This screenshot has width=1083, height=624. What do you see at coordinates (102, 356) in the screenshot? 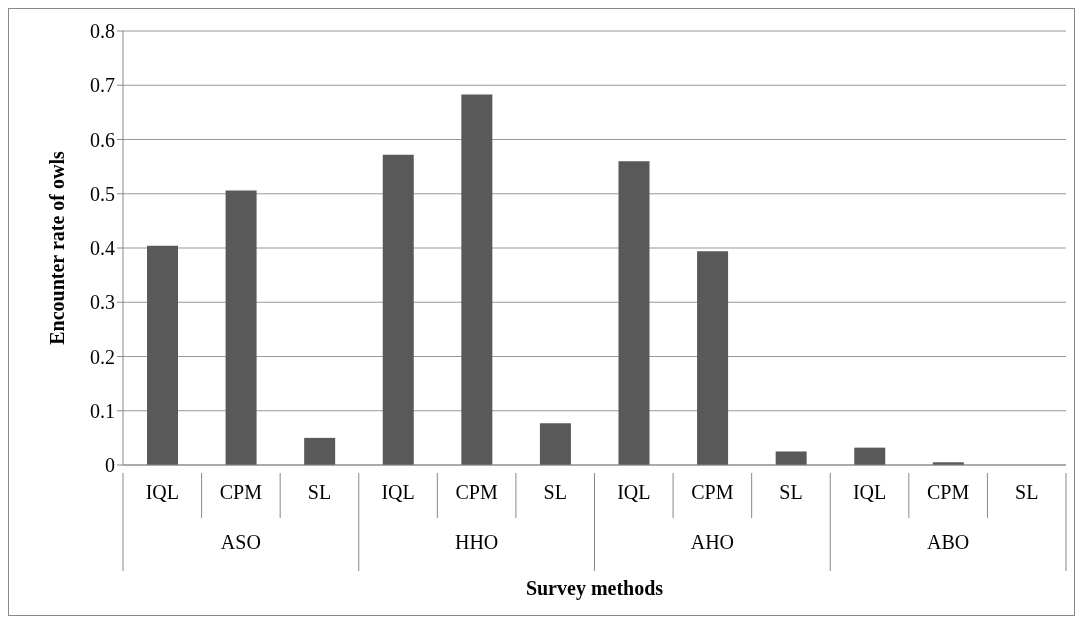
I see `y-tick-label: 0.2` at bounding box center [102, 356].